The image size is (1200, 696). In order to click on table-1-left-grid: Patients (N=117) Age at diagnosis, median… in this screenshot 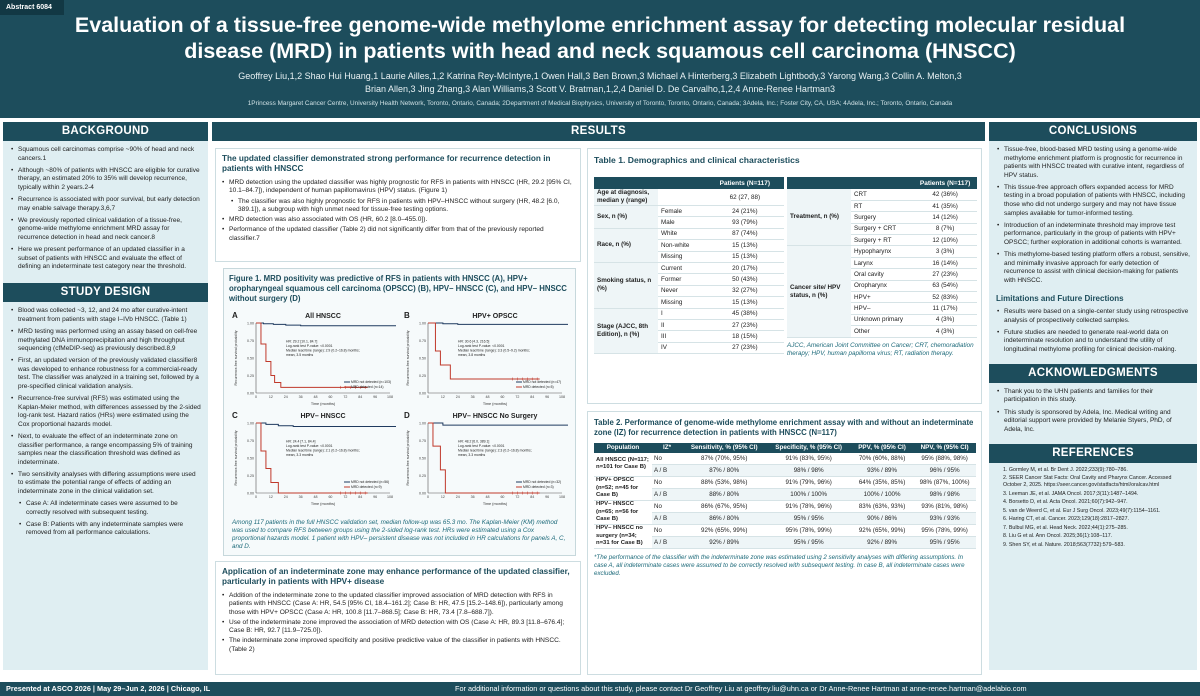, I will do `click(689, 266)`.